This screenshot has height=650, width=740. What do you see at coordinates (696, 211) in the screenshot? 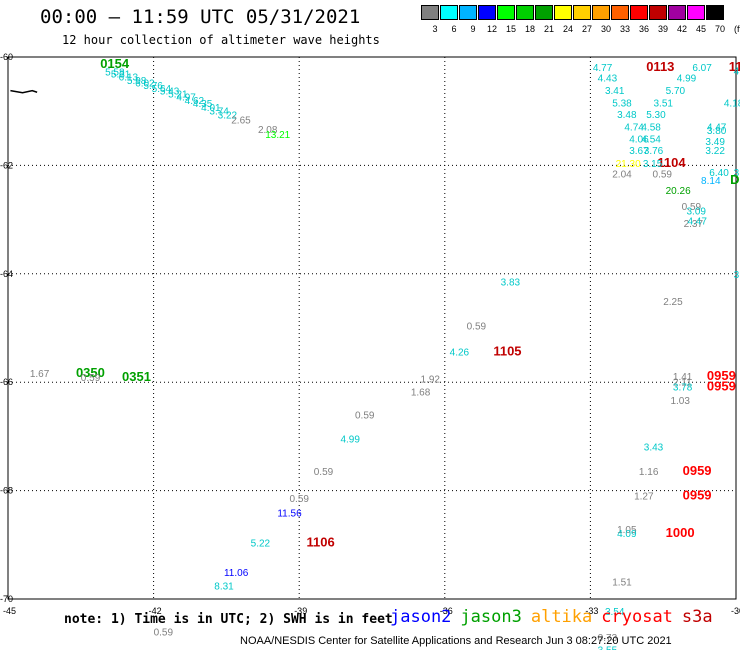
I see `wave-height-label: 3.09` at bounding box center [696, 211].